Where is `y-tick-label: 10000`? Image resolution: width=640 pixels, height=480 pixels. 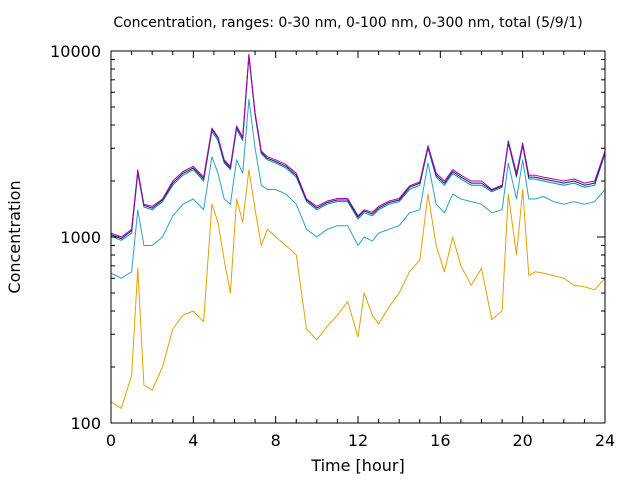 y-tick-label: 10000 is located at coordinates (75, 51).